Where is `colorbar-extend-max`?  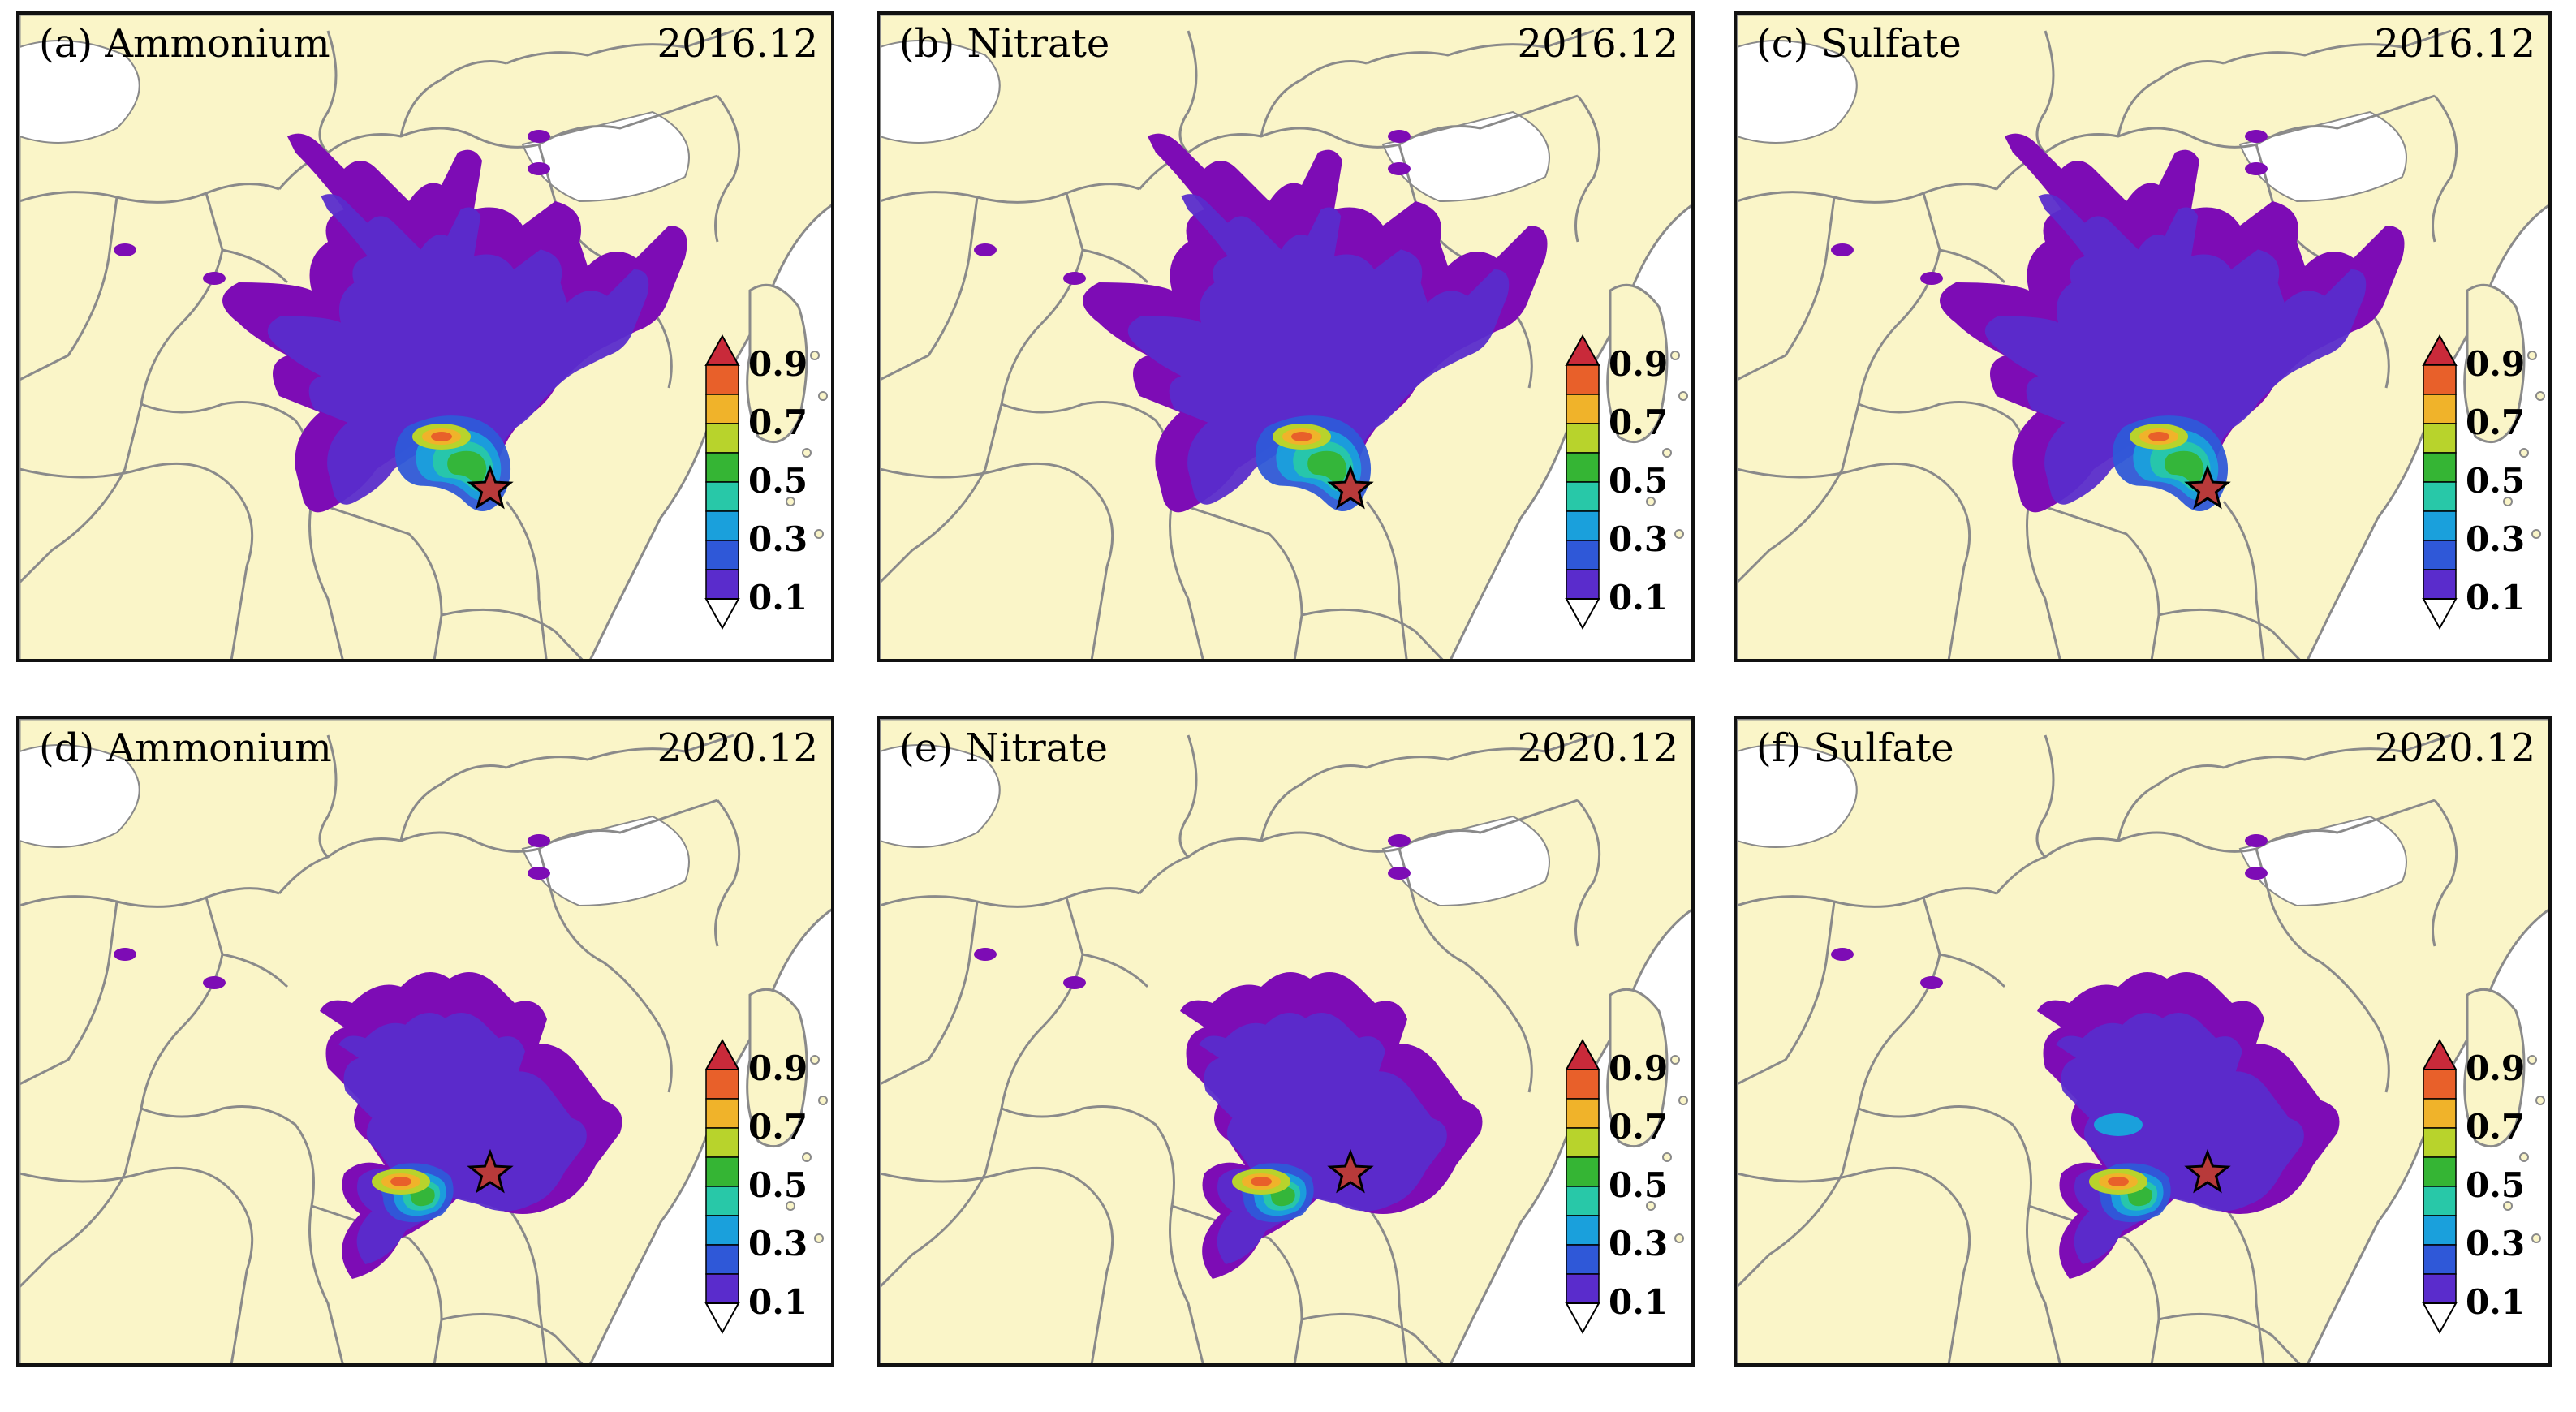
colorbar-extend-max is located at coordinates (722, 1054).